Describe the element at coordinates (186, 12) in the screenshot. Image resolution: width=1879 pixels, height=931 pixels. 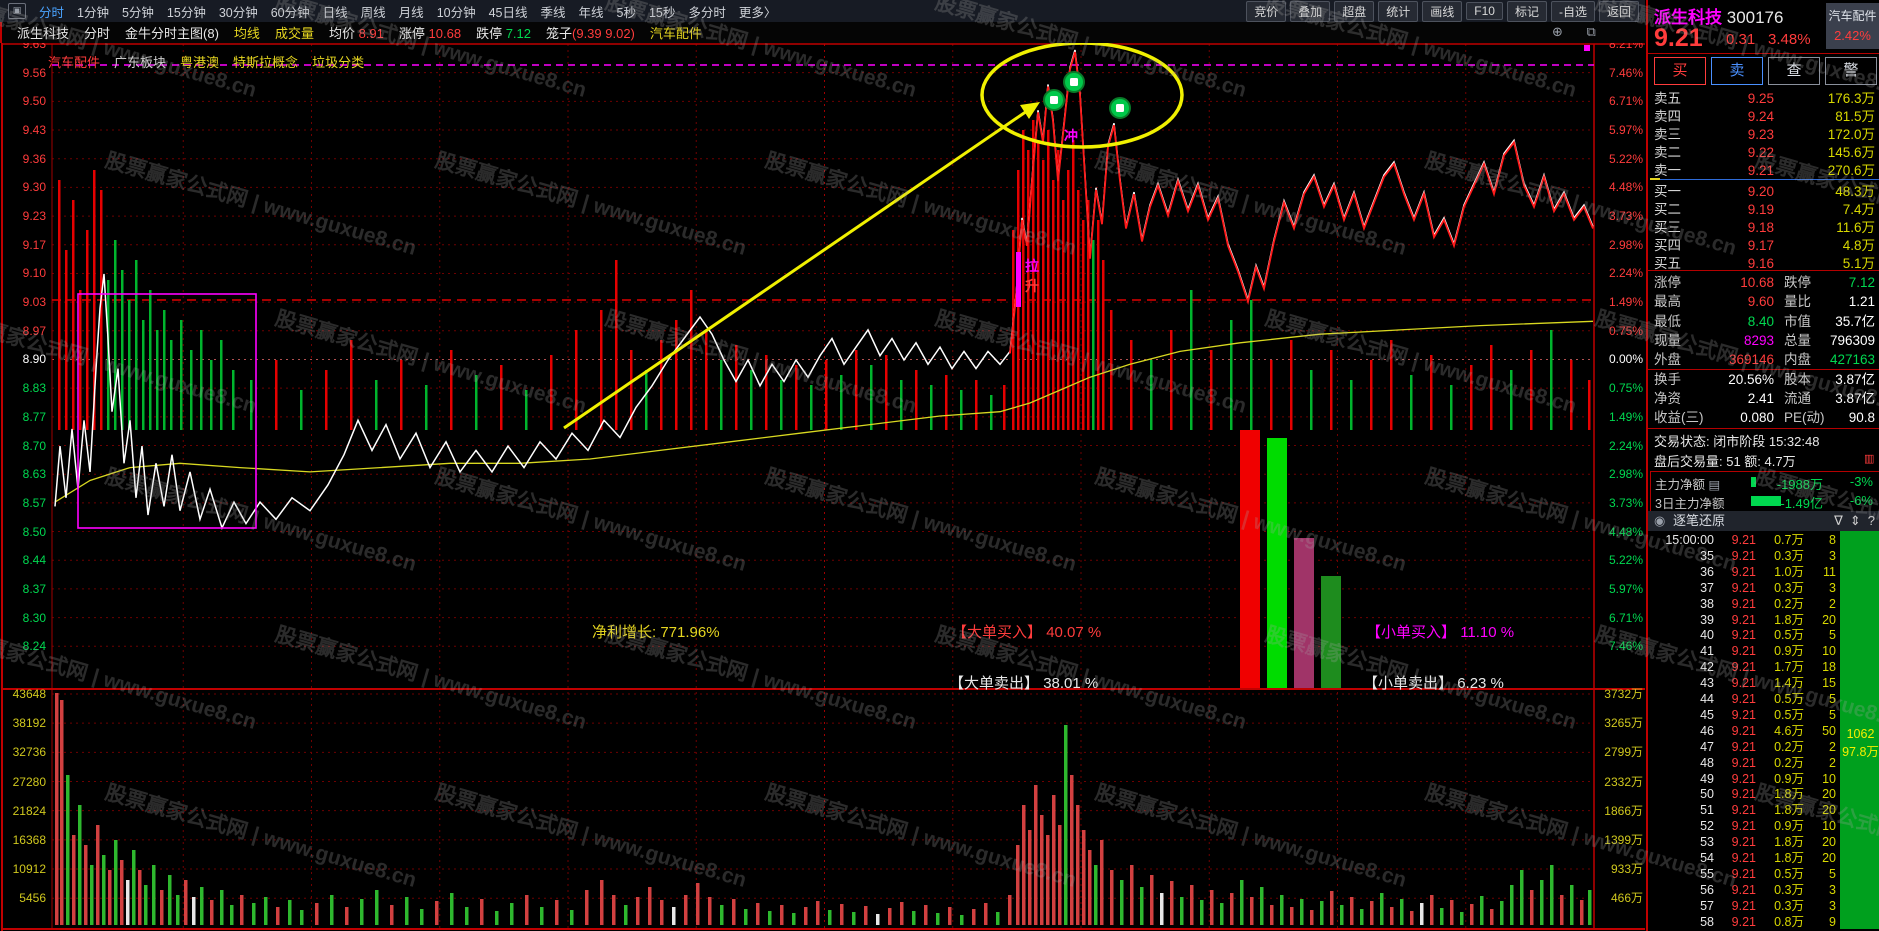
I see `period-tab-15分钟: 15分钟` at that location.